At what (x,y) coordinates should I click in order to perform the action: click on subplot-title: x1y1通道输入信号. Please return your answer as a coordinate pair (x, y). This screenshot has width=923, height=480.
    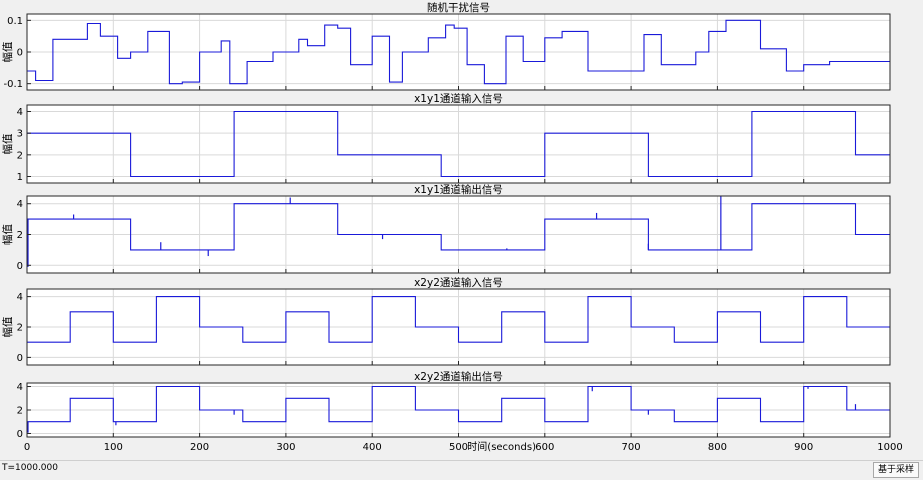
    Looking at the image, I should click on (458, 98).